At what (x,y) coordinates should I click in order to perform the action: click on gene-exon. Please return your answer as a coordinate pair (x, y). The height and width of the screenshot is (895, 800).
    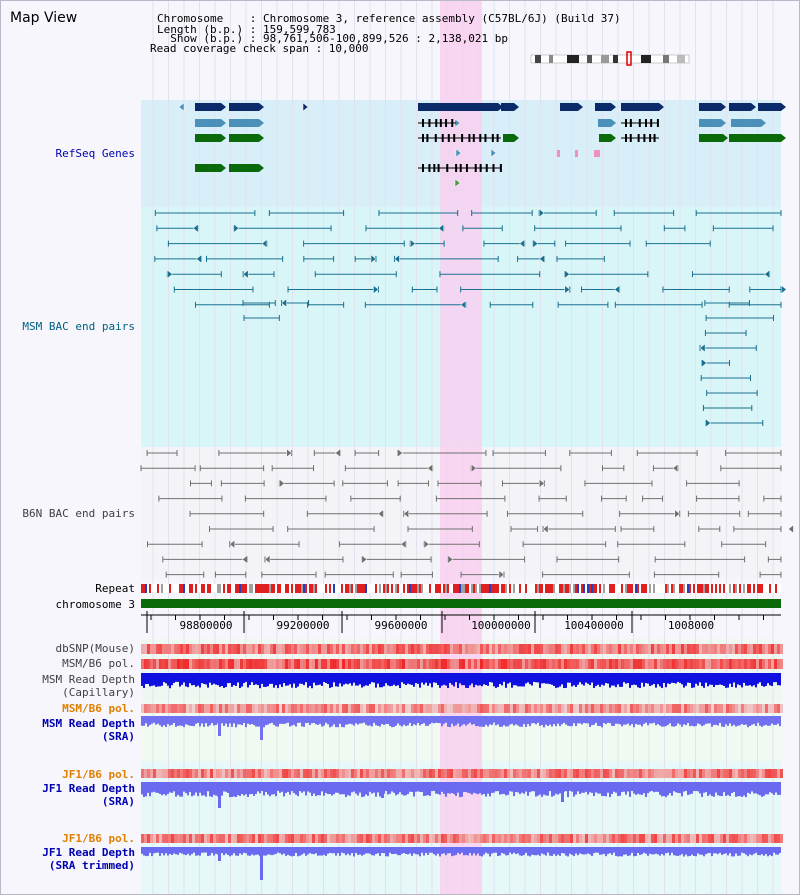
    Looking at the image, I should click on (442, 138).